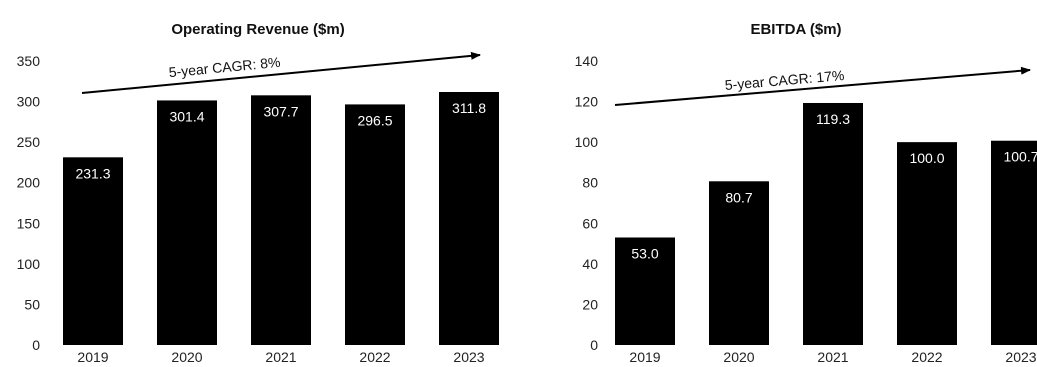  I want to click on revenue-y-tick: 50, so click(32, 304).